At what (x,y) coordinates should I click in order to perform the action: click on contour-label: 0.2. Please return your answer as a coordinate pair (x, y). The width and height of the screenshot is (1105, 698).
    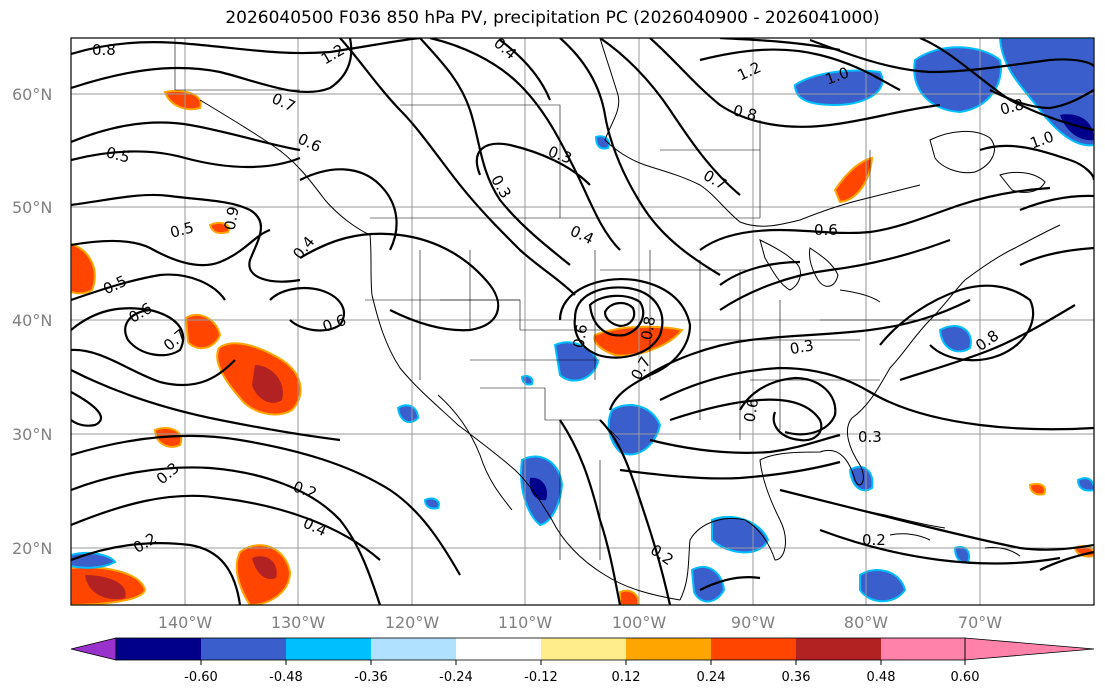
    Looking at the image, I should click on (874, 540).